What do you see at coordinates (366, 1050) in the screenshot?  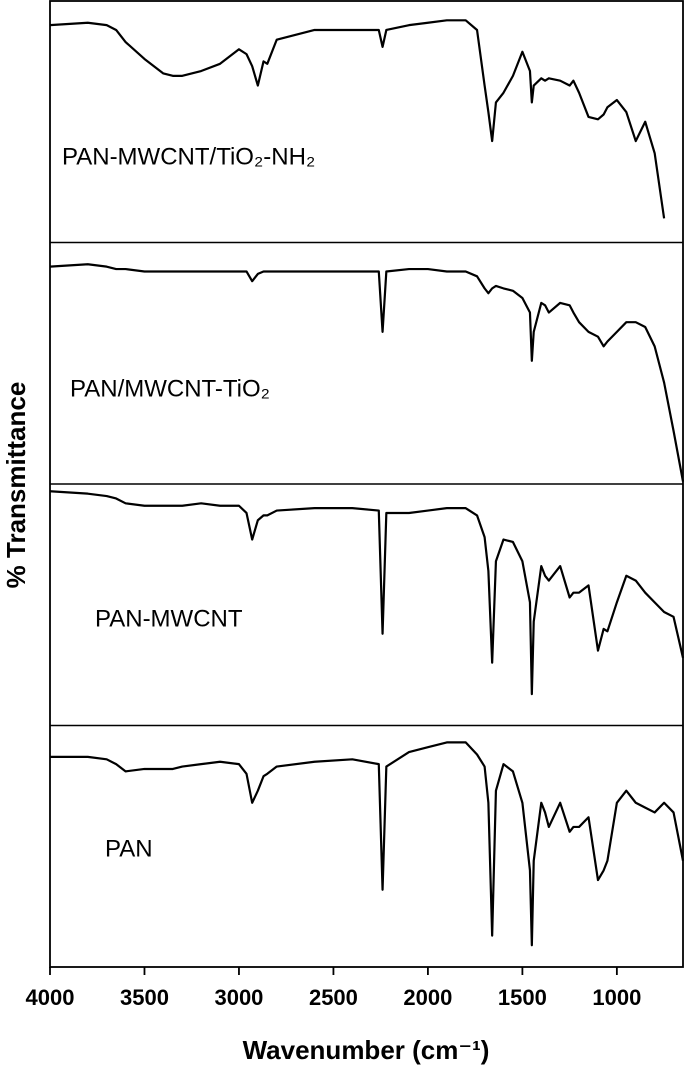 I see `x-axis-title: Wavenumber (cm⁻¹)` at bounding box center [366, 1050].